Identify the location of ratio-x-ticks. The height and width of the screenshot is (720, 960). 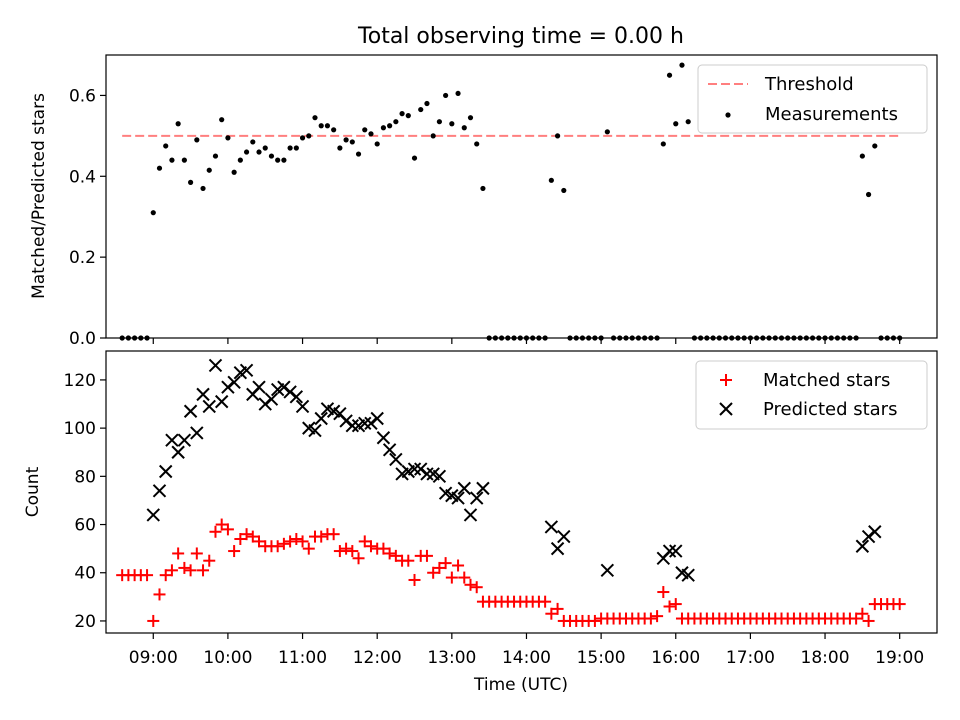
(526, 341).